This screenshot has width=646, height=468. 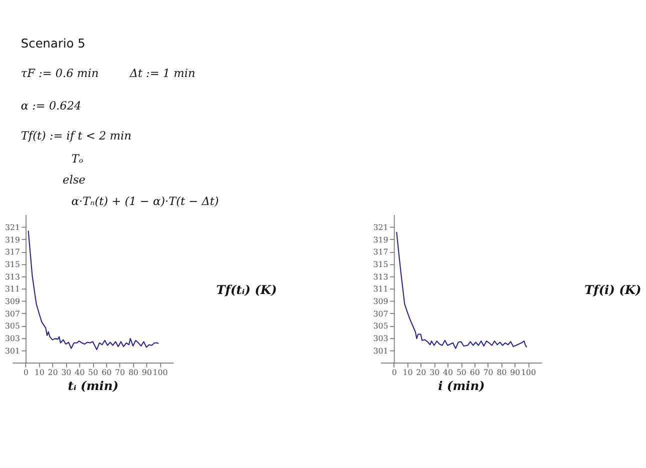 What do you see at coordinates (461, 386) in the screenshot?
I see `x-axis-title: i (min)` at bounding box center [461, 386].